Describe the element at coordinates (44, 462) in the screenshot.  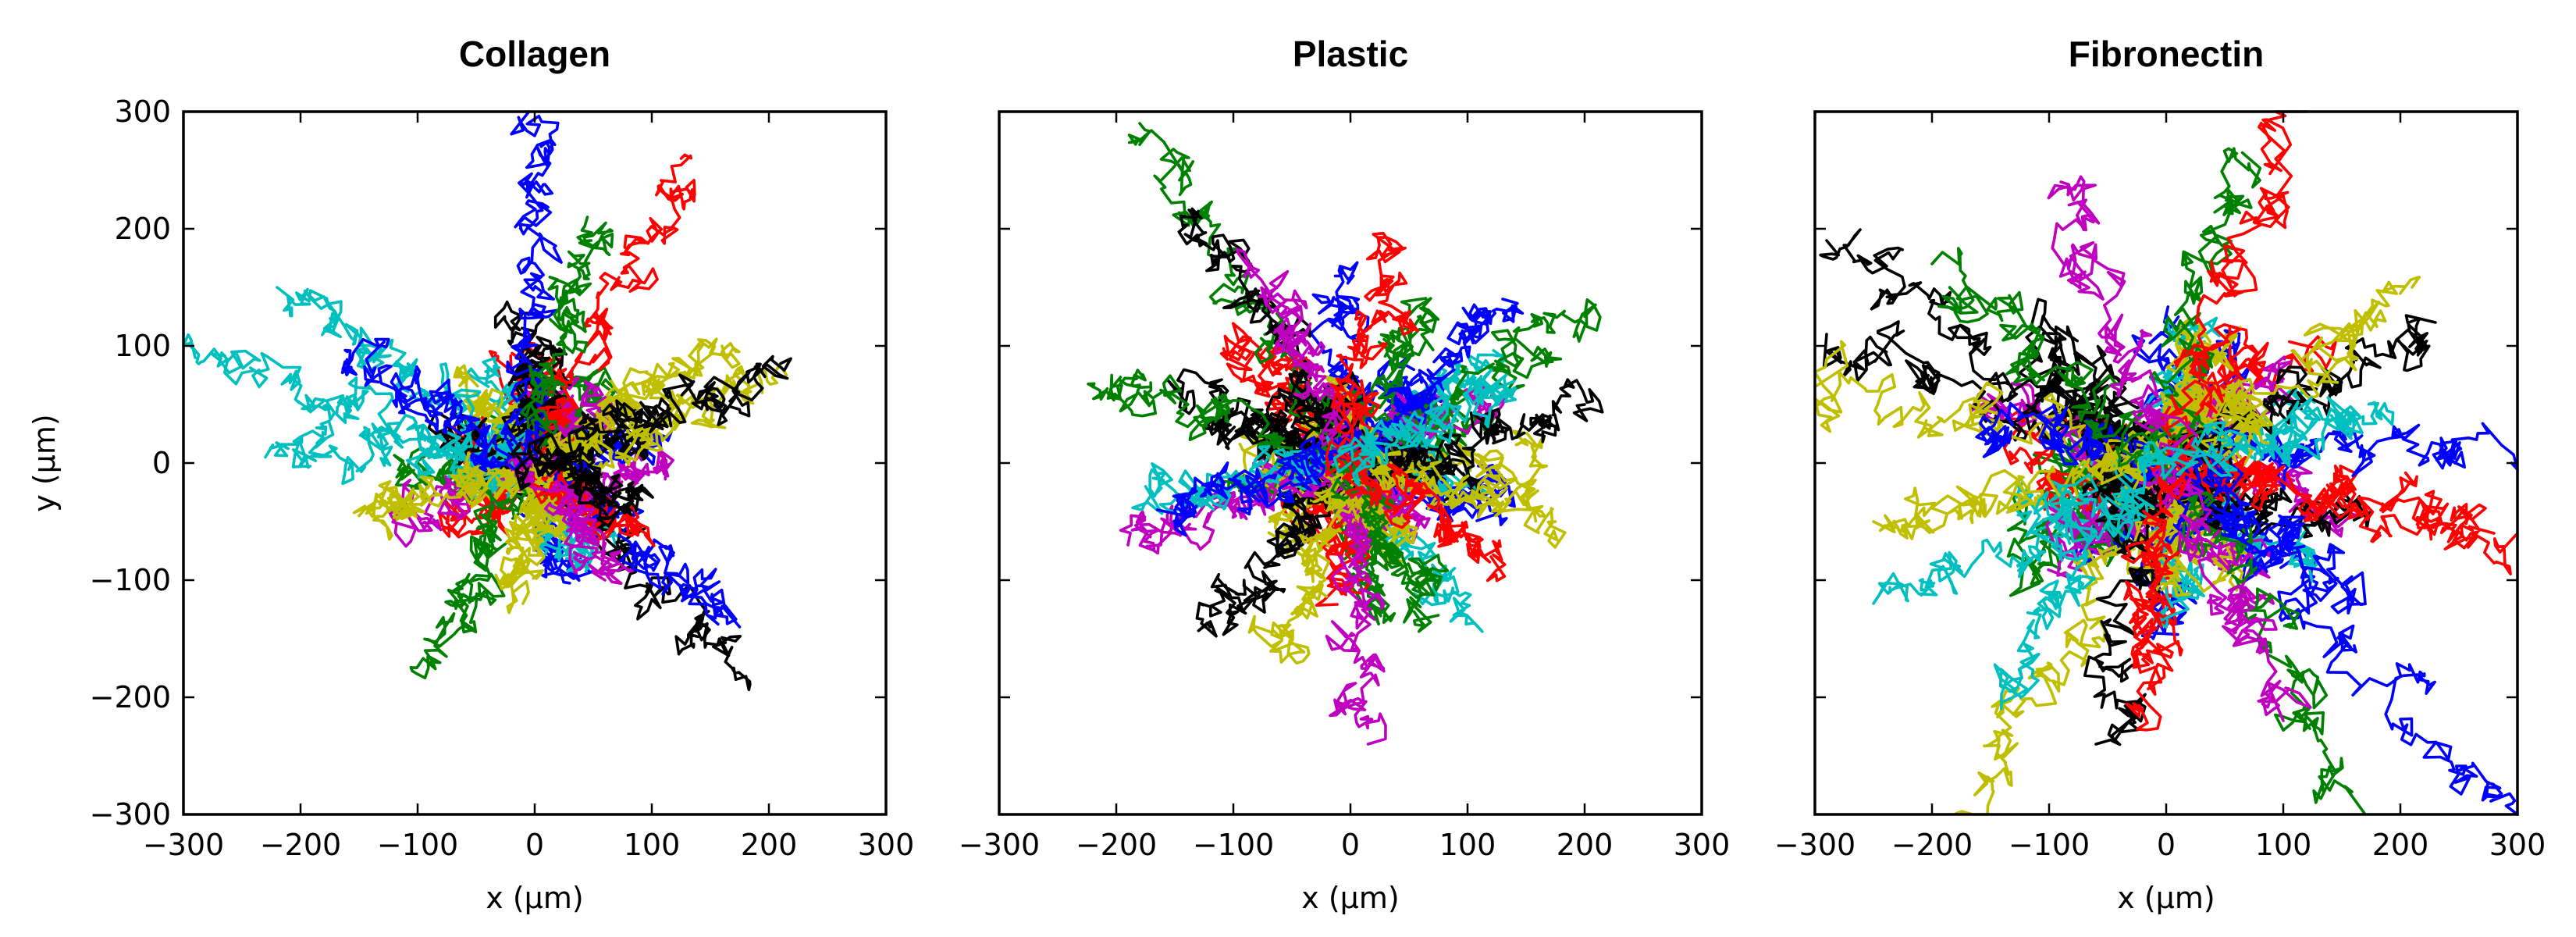
I see `y-axis-label: y (µm)` at that location.